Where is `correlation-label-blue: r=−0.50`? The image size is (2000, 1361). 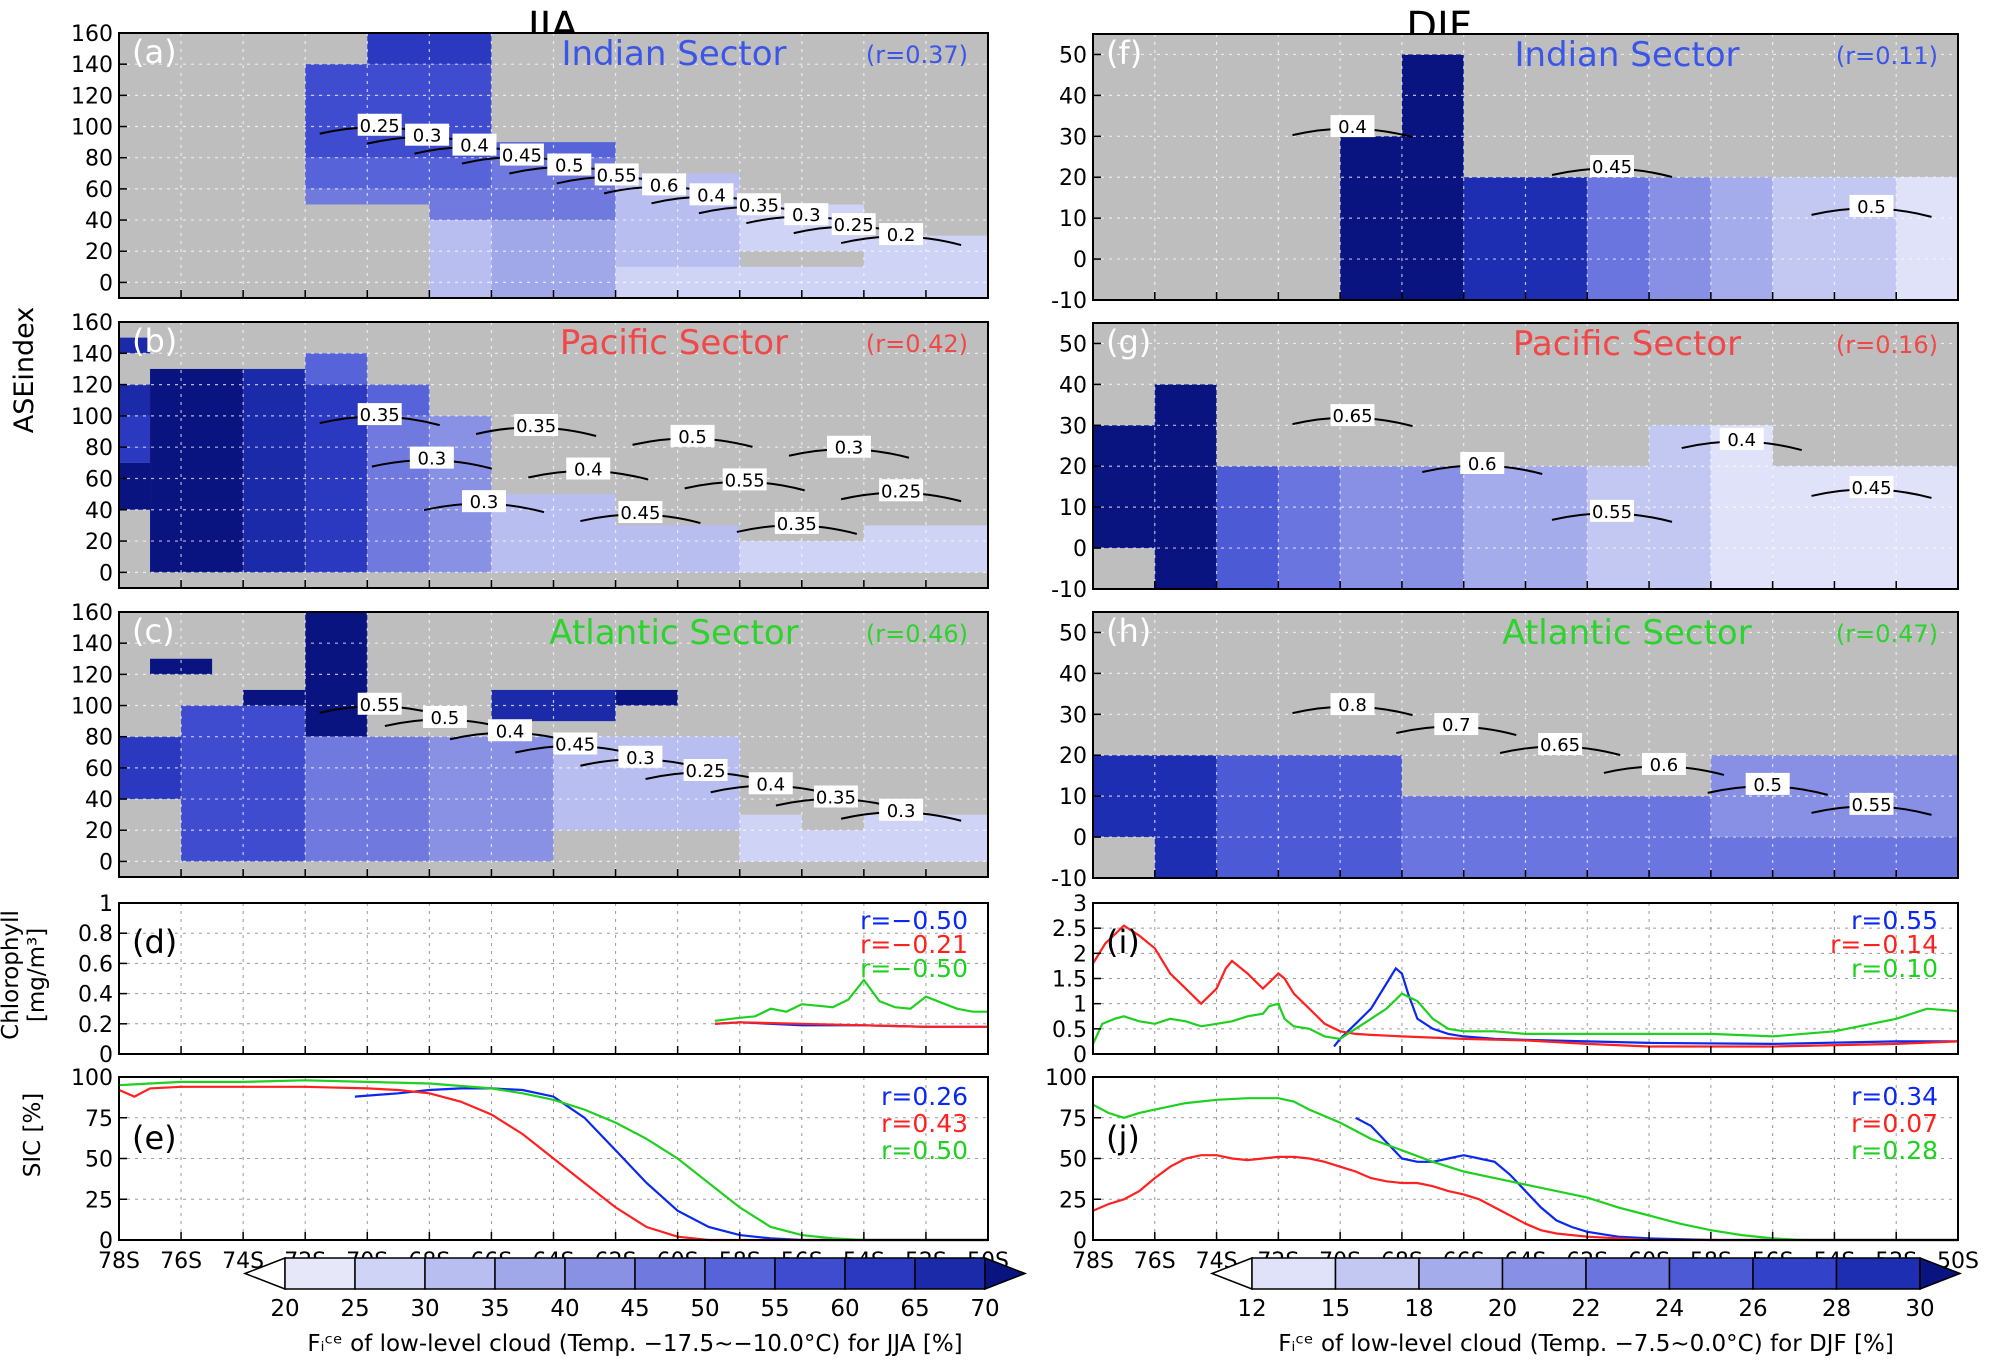
correlation-label-blue: r=−0.50 is located at coordinates (914, 920).